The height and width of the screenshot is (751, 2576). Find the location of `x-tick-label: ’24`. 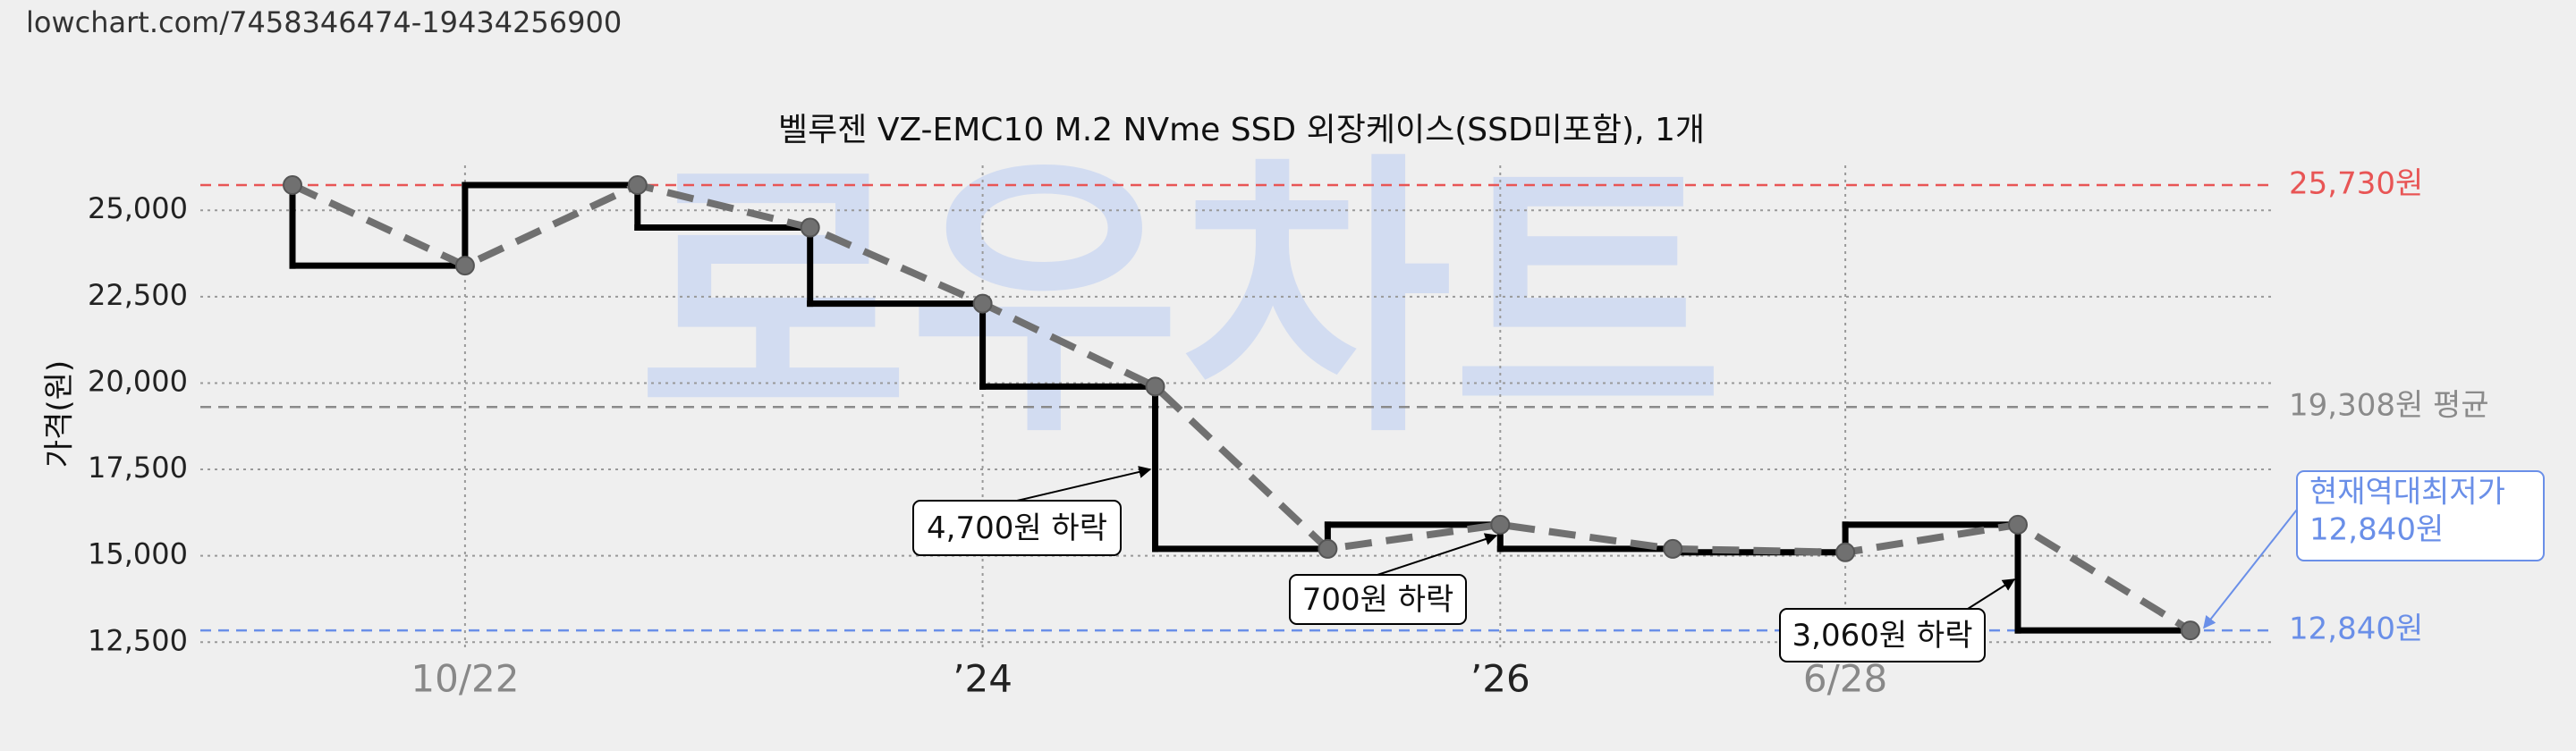

x-tick-label: ’24 is located at coordinates (983, 679).